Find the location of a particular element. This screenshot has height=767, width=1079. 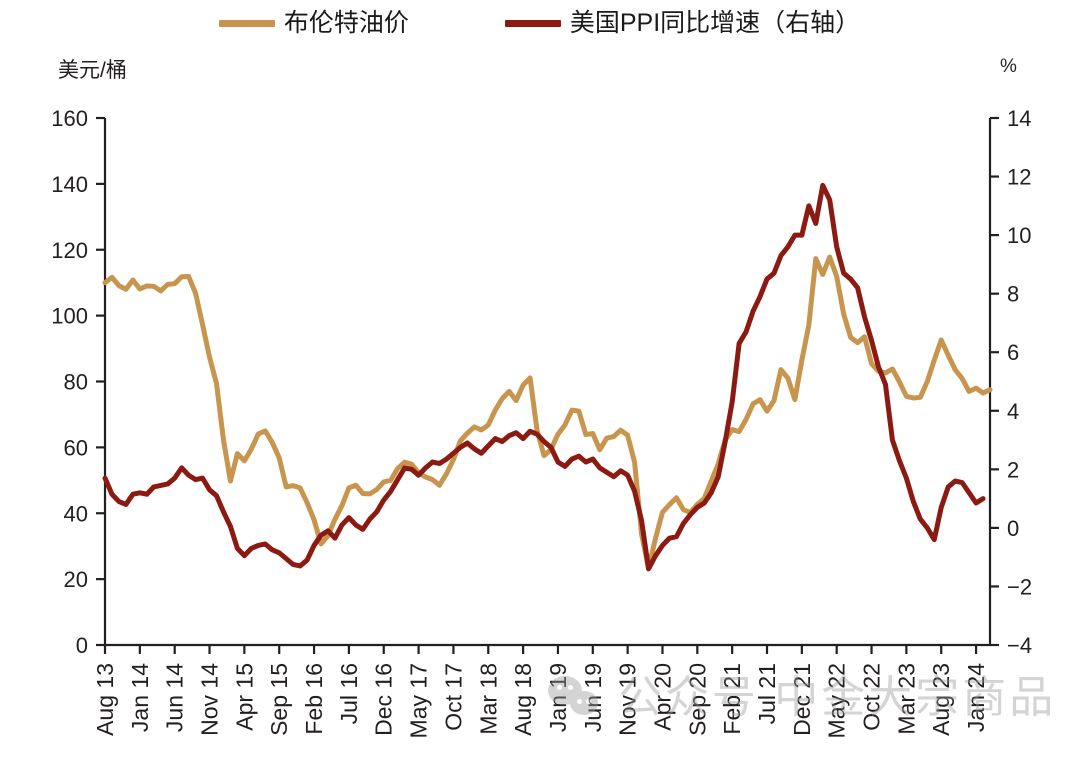

x-axis-tick-label: Dec 21 is located at coordinates (802, 699).